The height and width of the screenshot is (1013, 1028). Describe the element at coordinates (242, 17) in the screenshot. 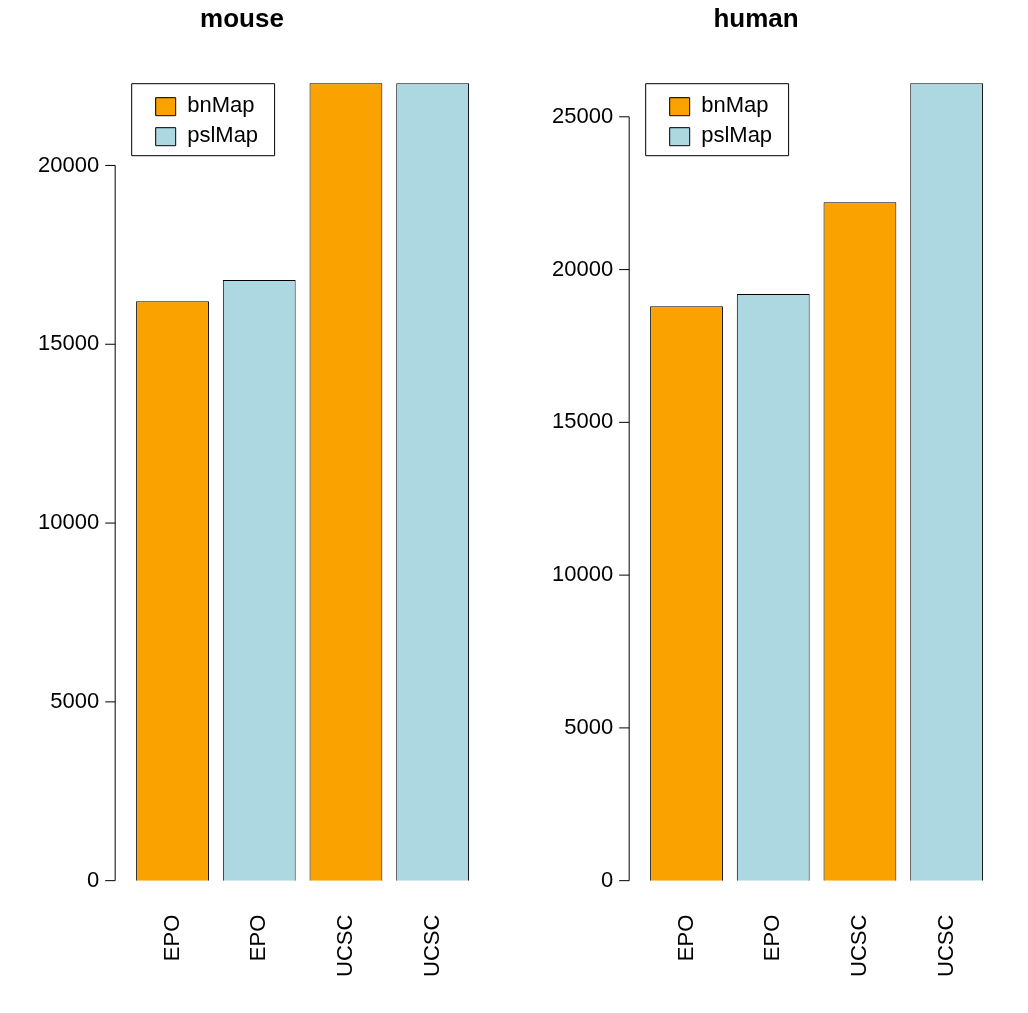

I see `chart-title: mouse` at that location.